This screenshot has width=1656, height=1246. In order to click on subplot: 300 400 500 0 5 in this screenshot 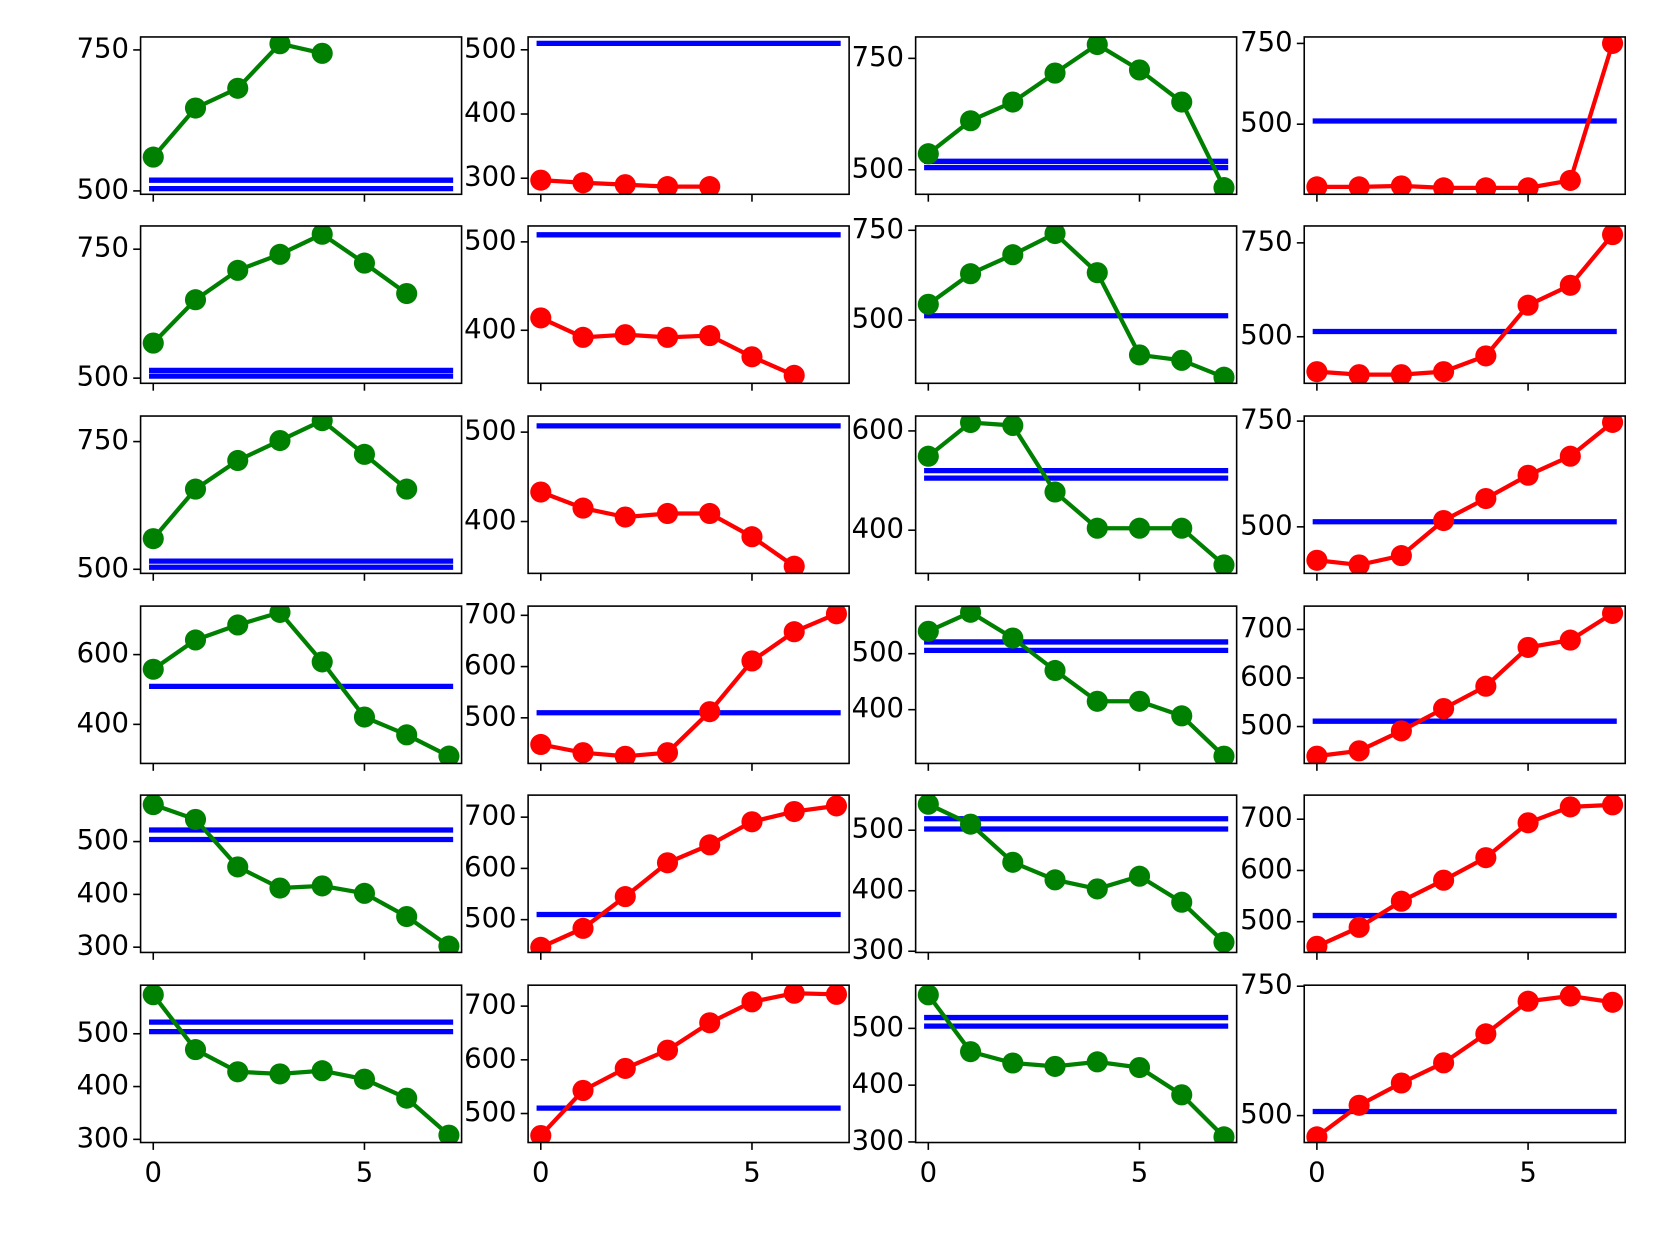, I will do `click(1045, 1086)`.